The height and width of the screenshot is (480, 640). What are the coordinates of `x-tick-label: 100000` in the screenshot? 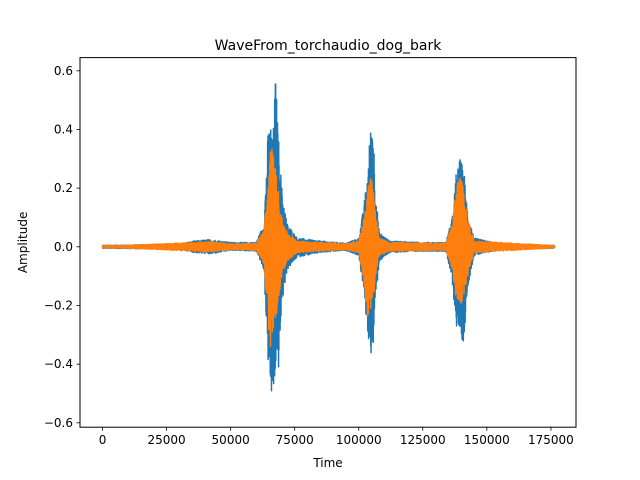 It's located at (359, 440).